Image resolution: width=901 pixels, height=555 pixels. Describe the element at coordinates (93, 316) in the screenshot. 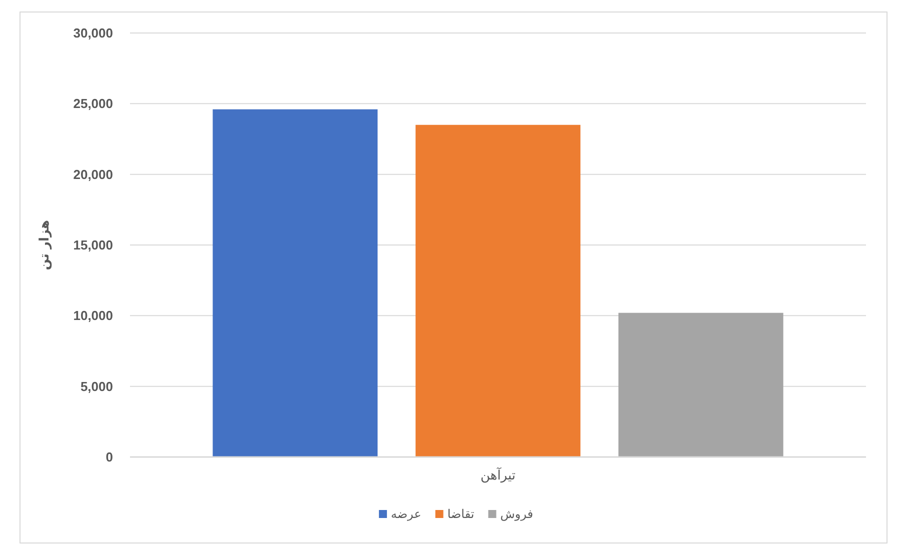

I see `y-tick-label: 10,000` at that location.